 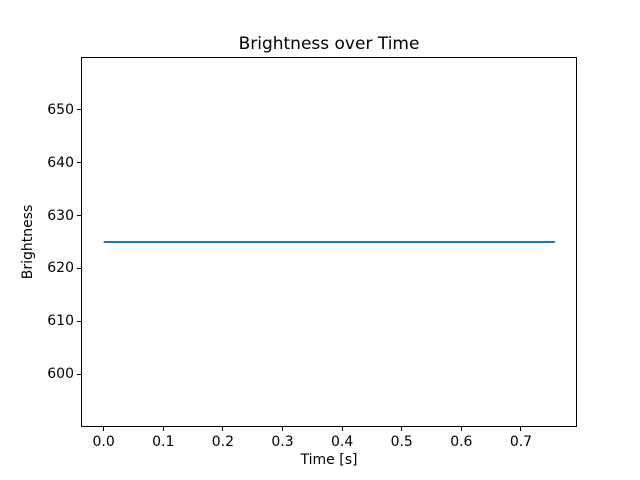 I want to click on y-tick-label: 650, so click(x=60, y=109).